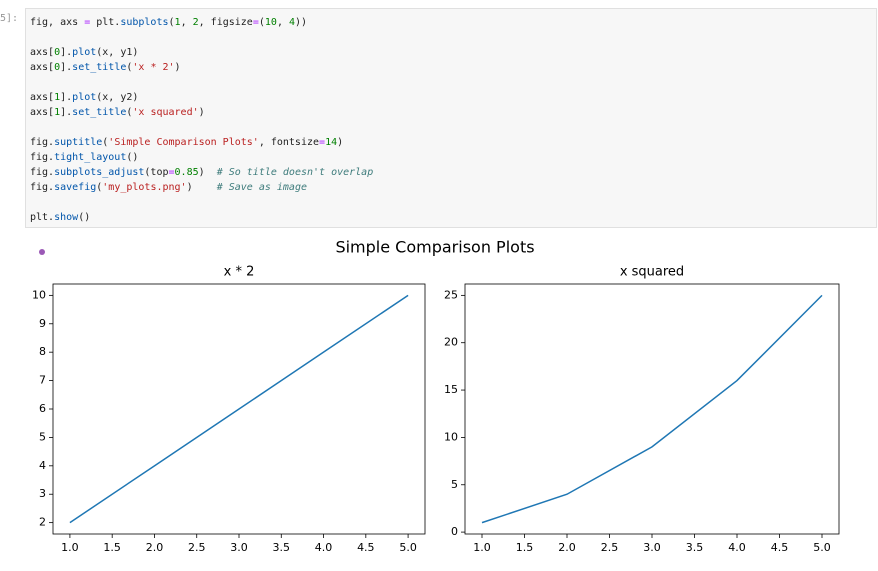  What do you see at coordinates (434, 247) in the screenshot?
I see `suptitle: Simple Comparison Plots` at bounding box center [434, 247].